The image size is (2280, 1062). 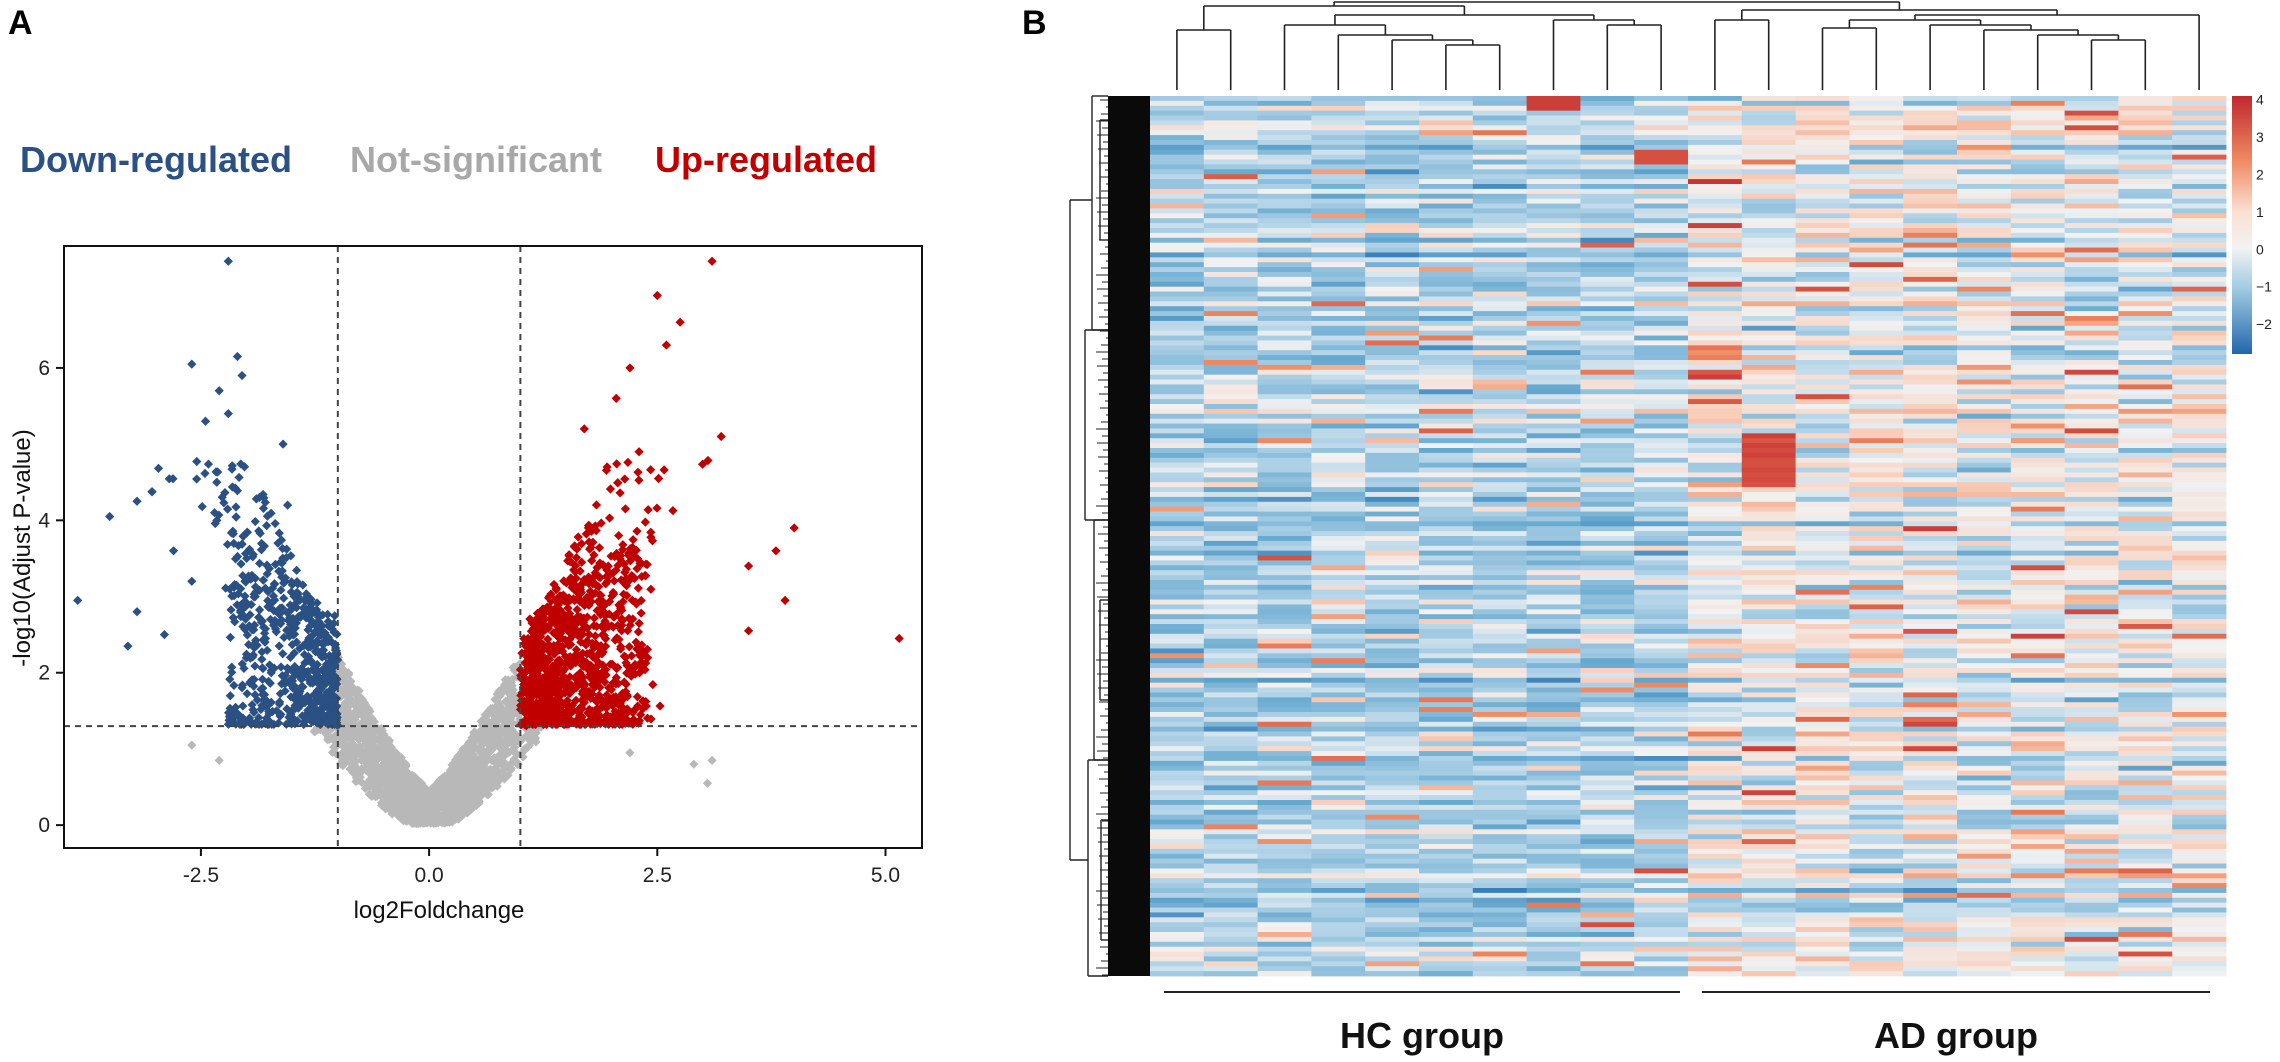 What do you see at coordinates (44, 673) in the screenshot?
I see `y-tick-label: 2` at bounding box center [44, 673].